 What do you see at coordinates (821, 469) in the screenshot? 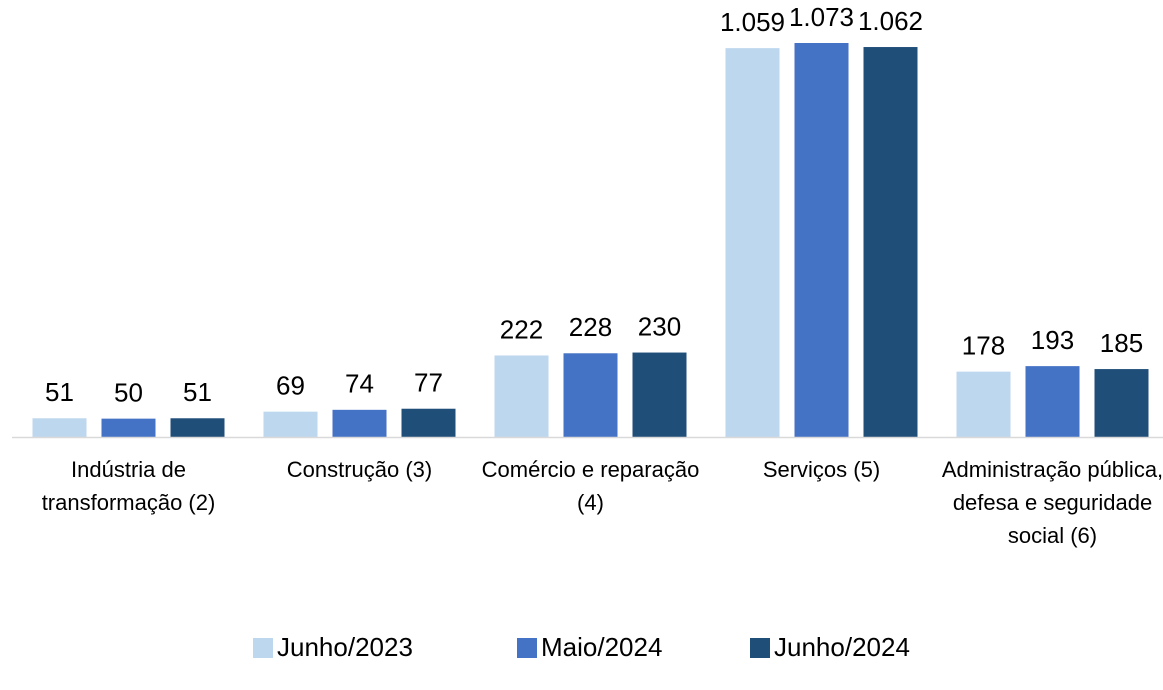
I see `x-tick-label: Serviços (5)` at bounding box center [821, 469].